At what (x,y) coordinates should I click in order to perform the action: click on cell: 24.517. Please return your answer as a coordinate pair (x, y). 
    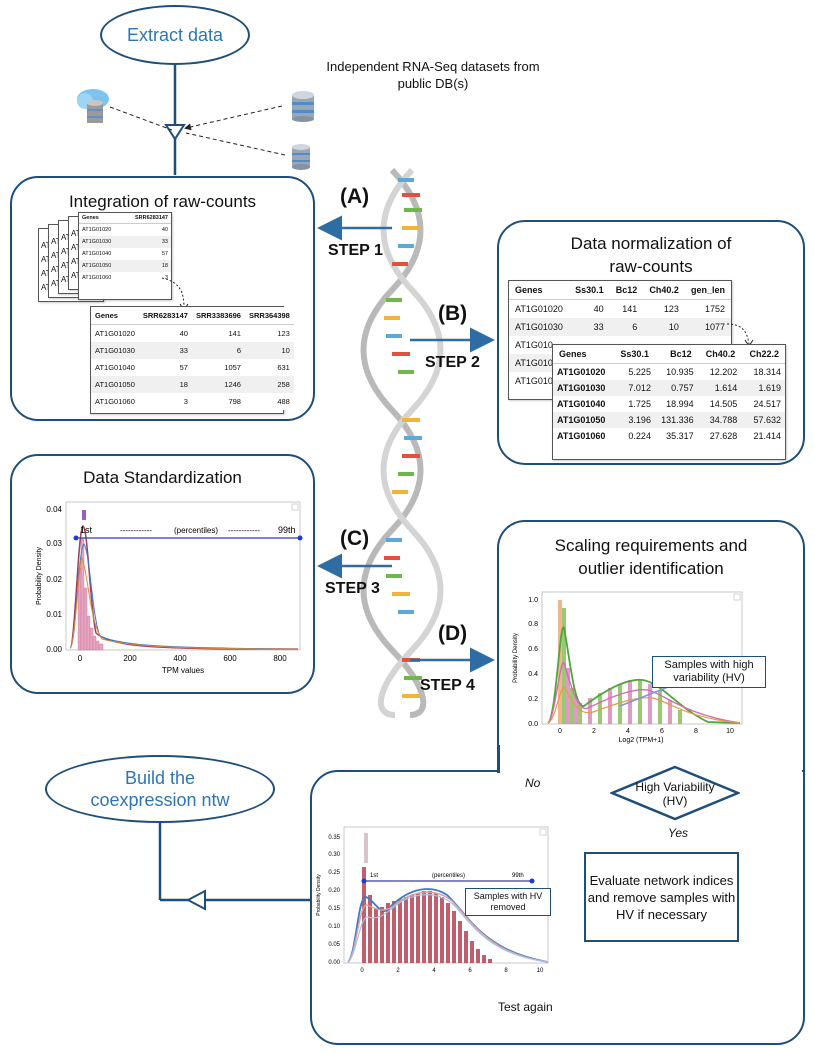
    Looking at the image, I should click on (767, 404).